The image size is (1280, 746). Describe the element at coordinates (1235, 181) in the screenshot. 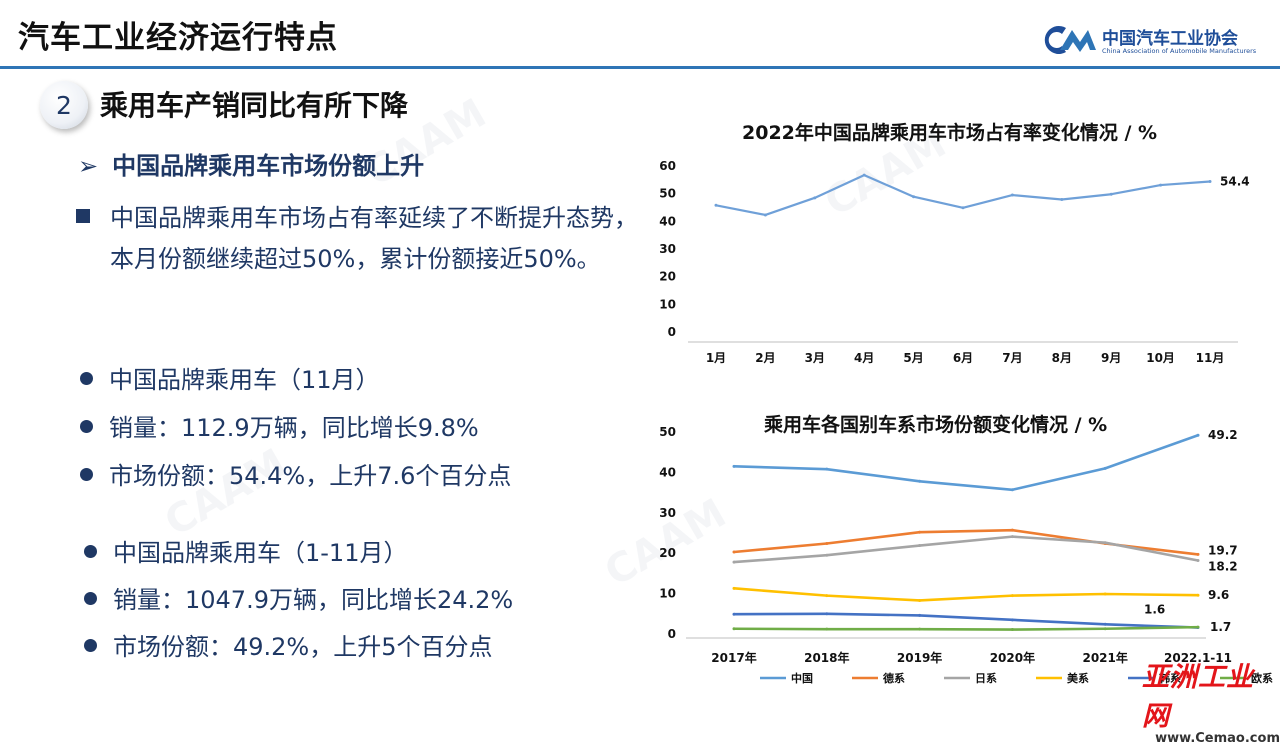

I see `data-label: 54.4` at that location.